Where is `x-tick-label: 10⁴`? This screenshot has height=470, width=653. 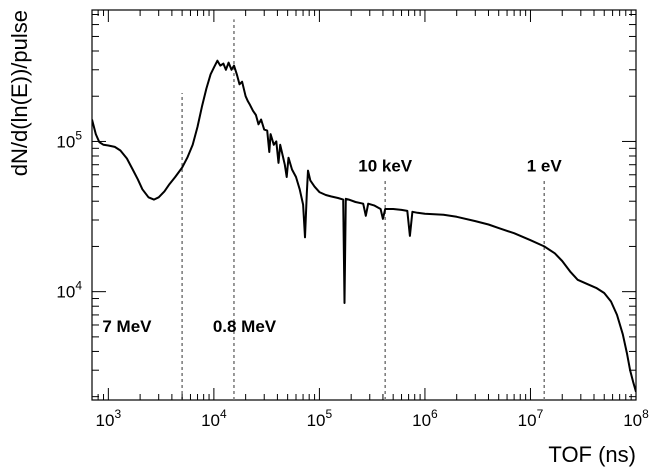 x-tick-label: 10⁴ is located at coordinates (214, 418).